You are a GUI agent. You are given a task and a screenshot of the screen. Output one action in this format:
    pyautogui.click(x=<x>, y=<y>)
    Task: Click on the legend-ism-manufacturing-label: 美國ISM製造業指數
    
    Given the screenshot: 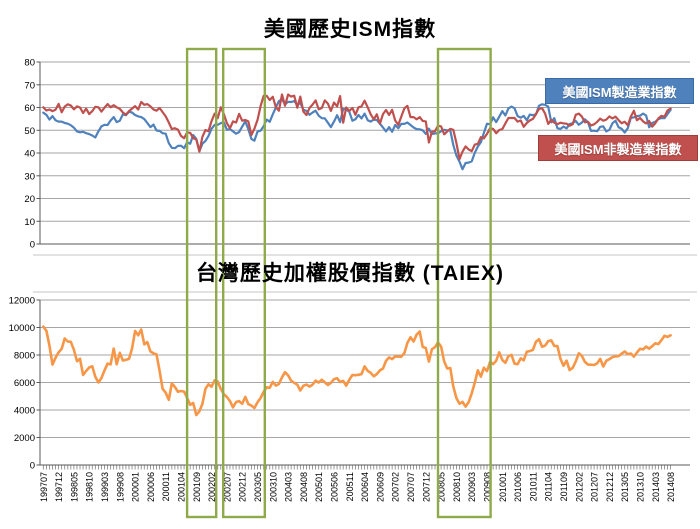 What is the action you would take?
    pyautogui.click(x=619, y=92)
    